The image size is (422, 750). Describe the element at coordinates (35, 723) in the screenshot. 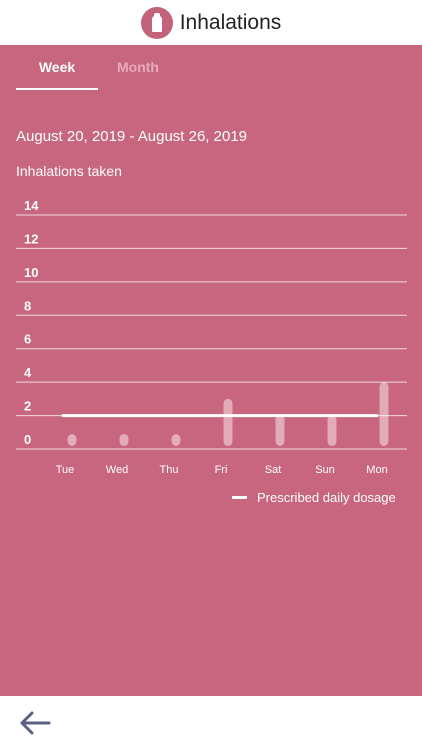

I see `arrow-left-icon` at that location.